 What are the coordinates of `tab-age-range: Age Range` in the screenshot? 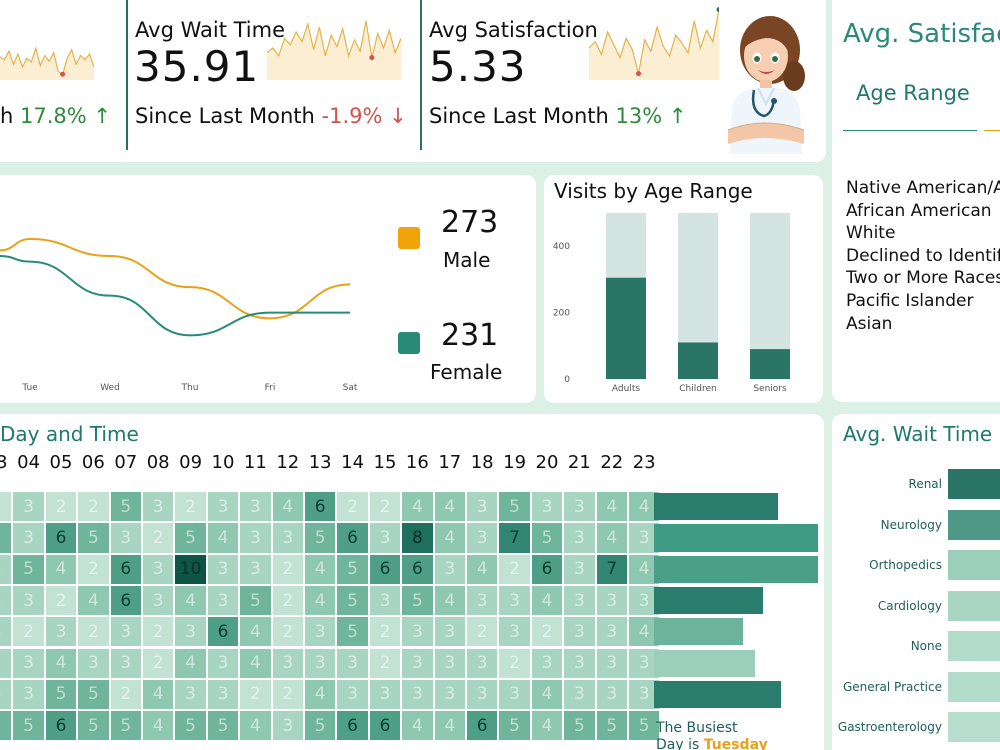 It's located at (913, 93).